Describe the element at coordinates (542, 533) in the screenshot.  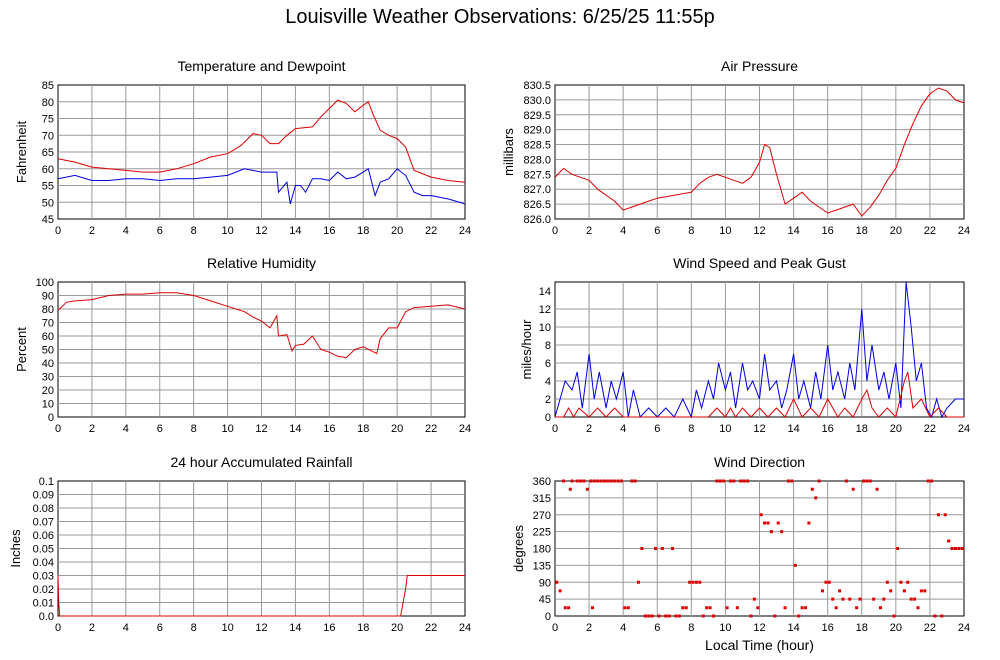
I see `y-tick-label: 225` at that location.